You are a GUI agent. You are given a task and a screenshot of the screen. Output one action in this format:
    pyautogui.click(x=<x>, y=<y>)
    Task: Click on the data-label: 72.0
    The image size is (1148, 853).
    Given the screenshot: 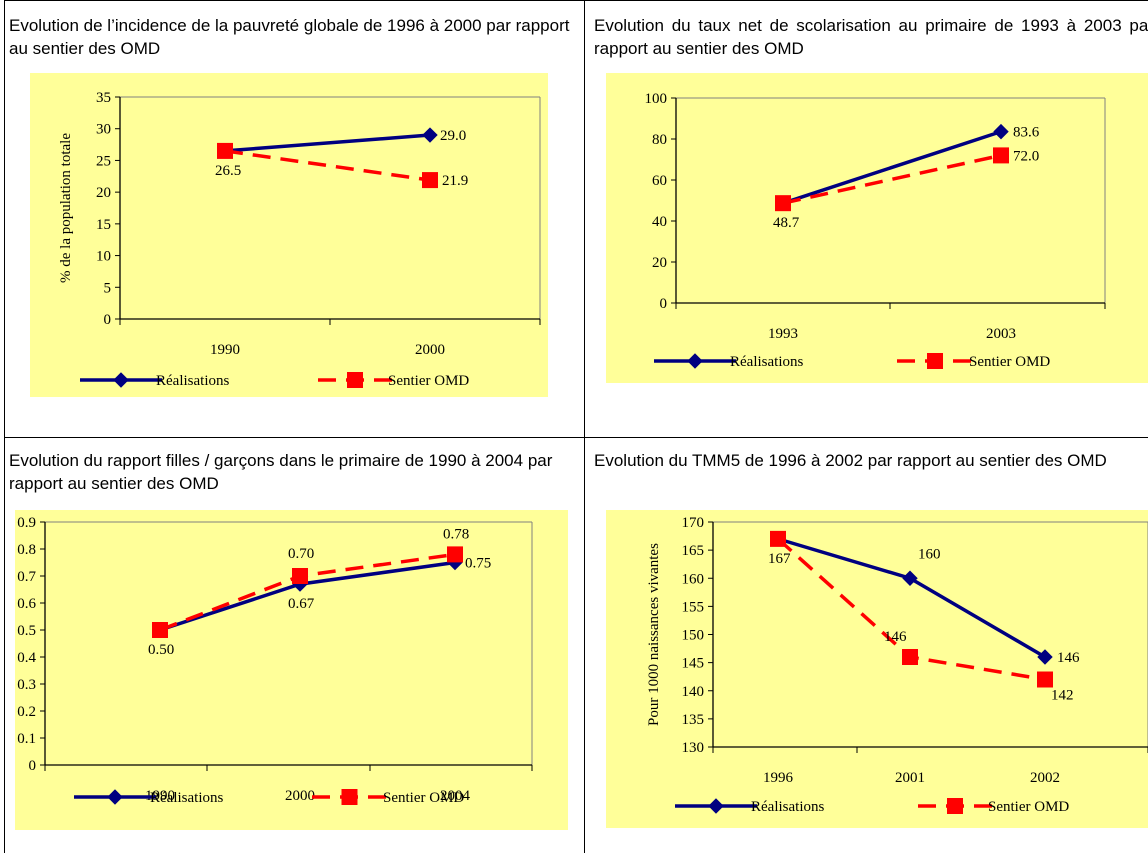 What is the action you would take?
    pyautogui.click(x=1026, y=156)
    